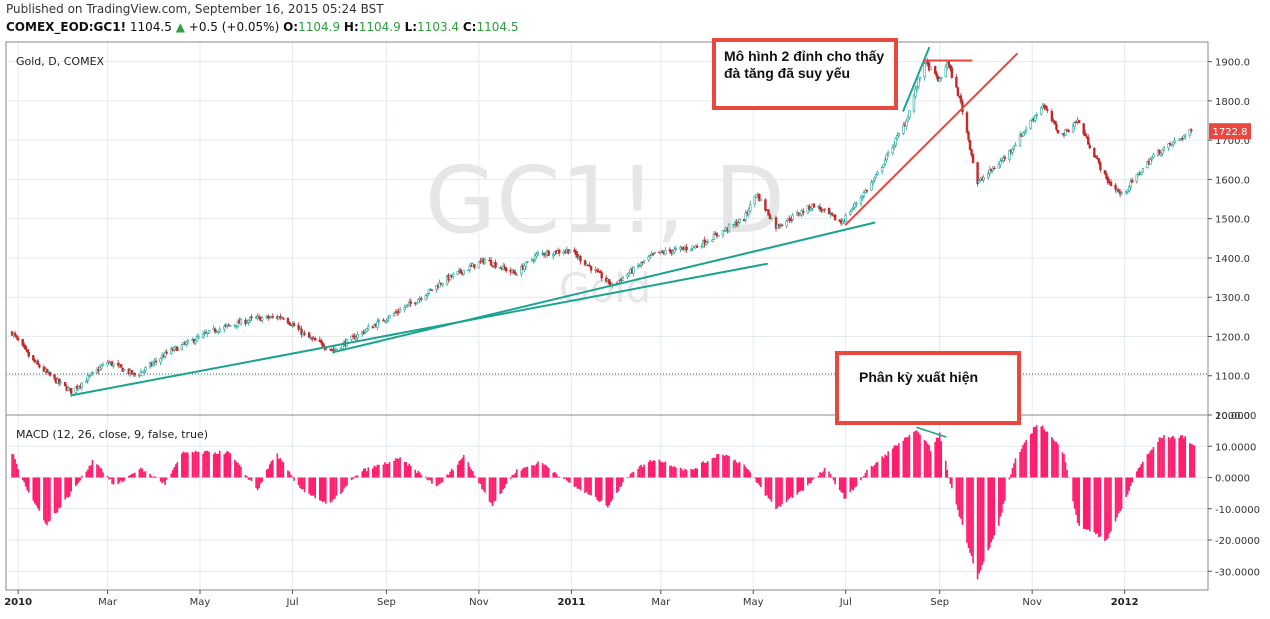 The width and height of the screenshot is (1270, 619). I want to click on breakdown-line, so click(931, 139).